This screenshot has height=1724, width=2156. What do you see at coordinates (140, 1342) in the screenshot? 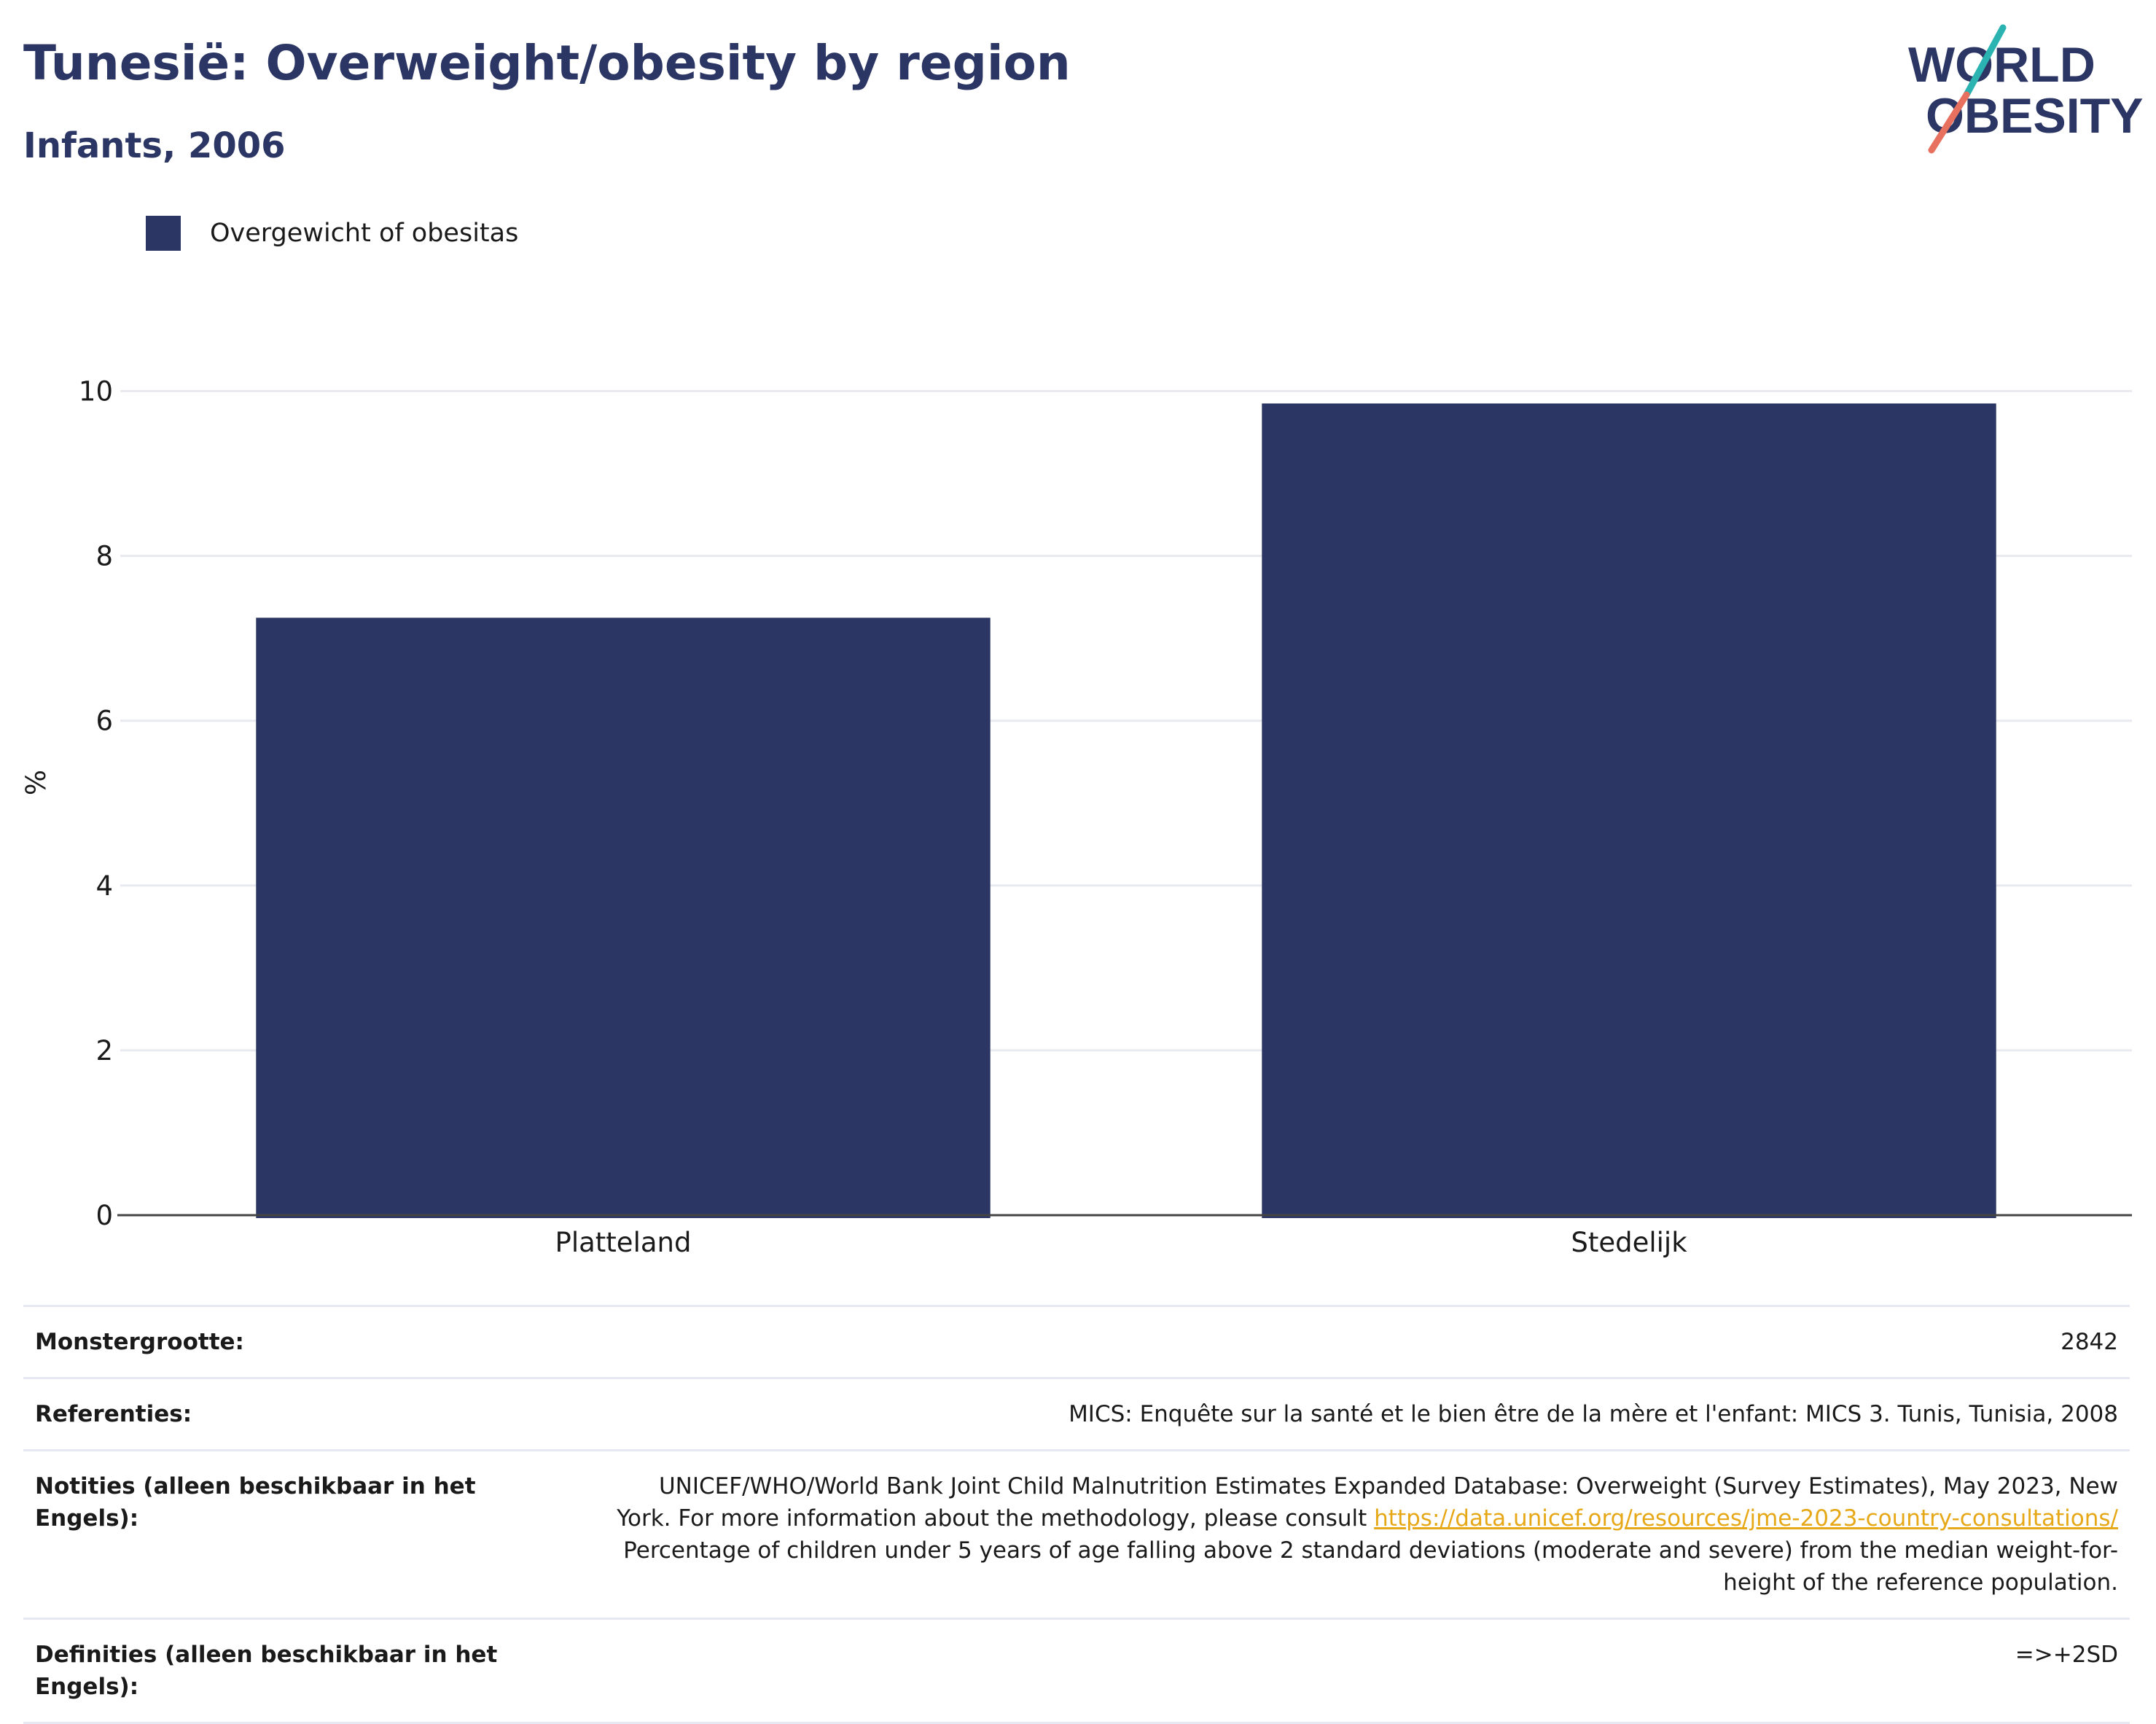
I see `sample-size-label: Monstergrootte:` at bounding box center [140, 1342].